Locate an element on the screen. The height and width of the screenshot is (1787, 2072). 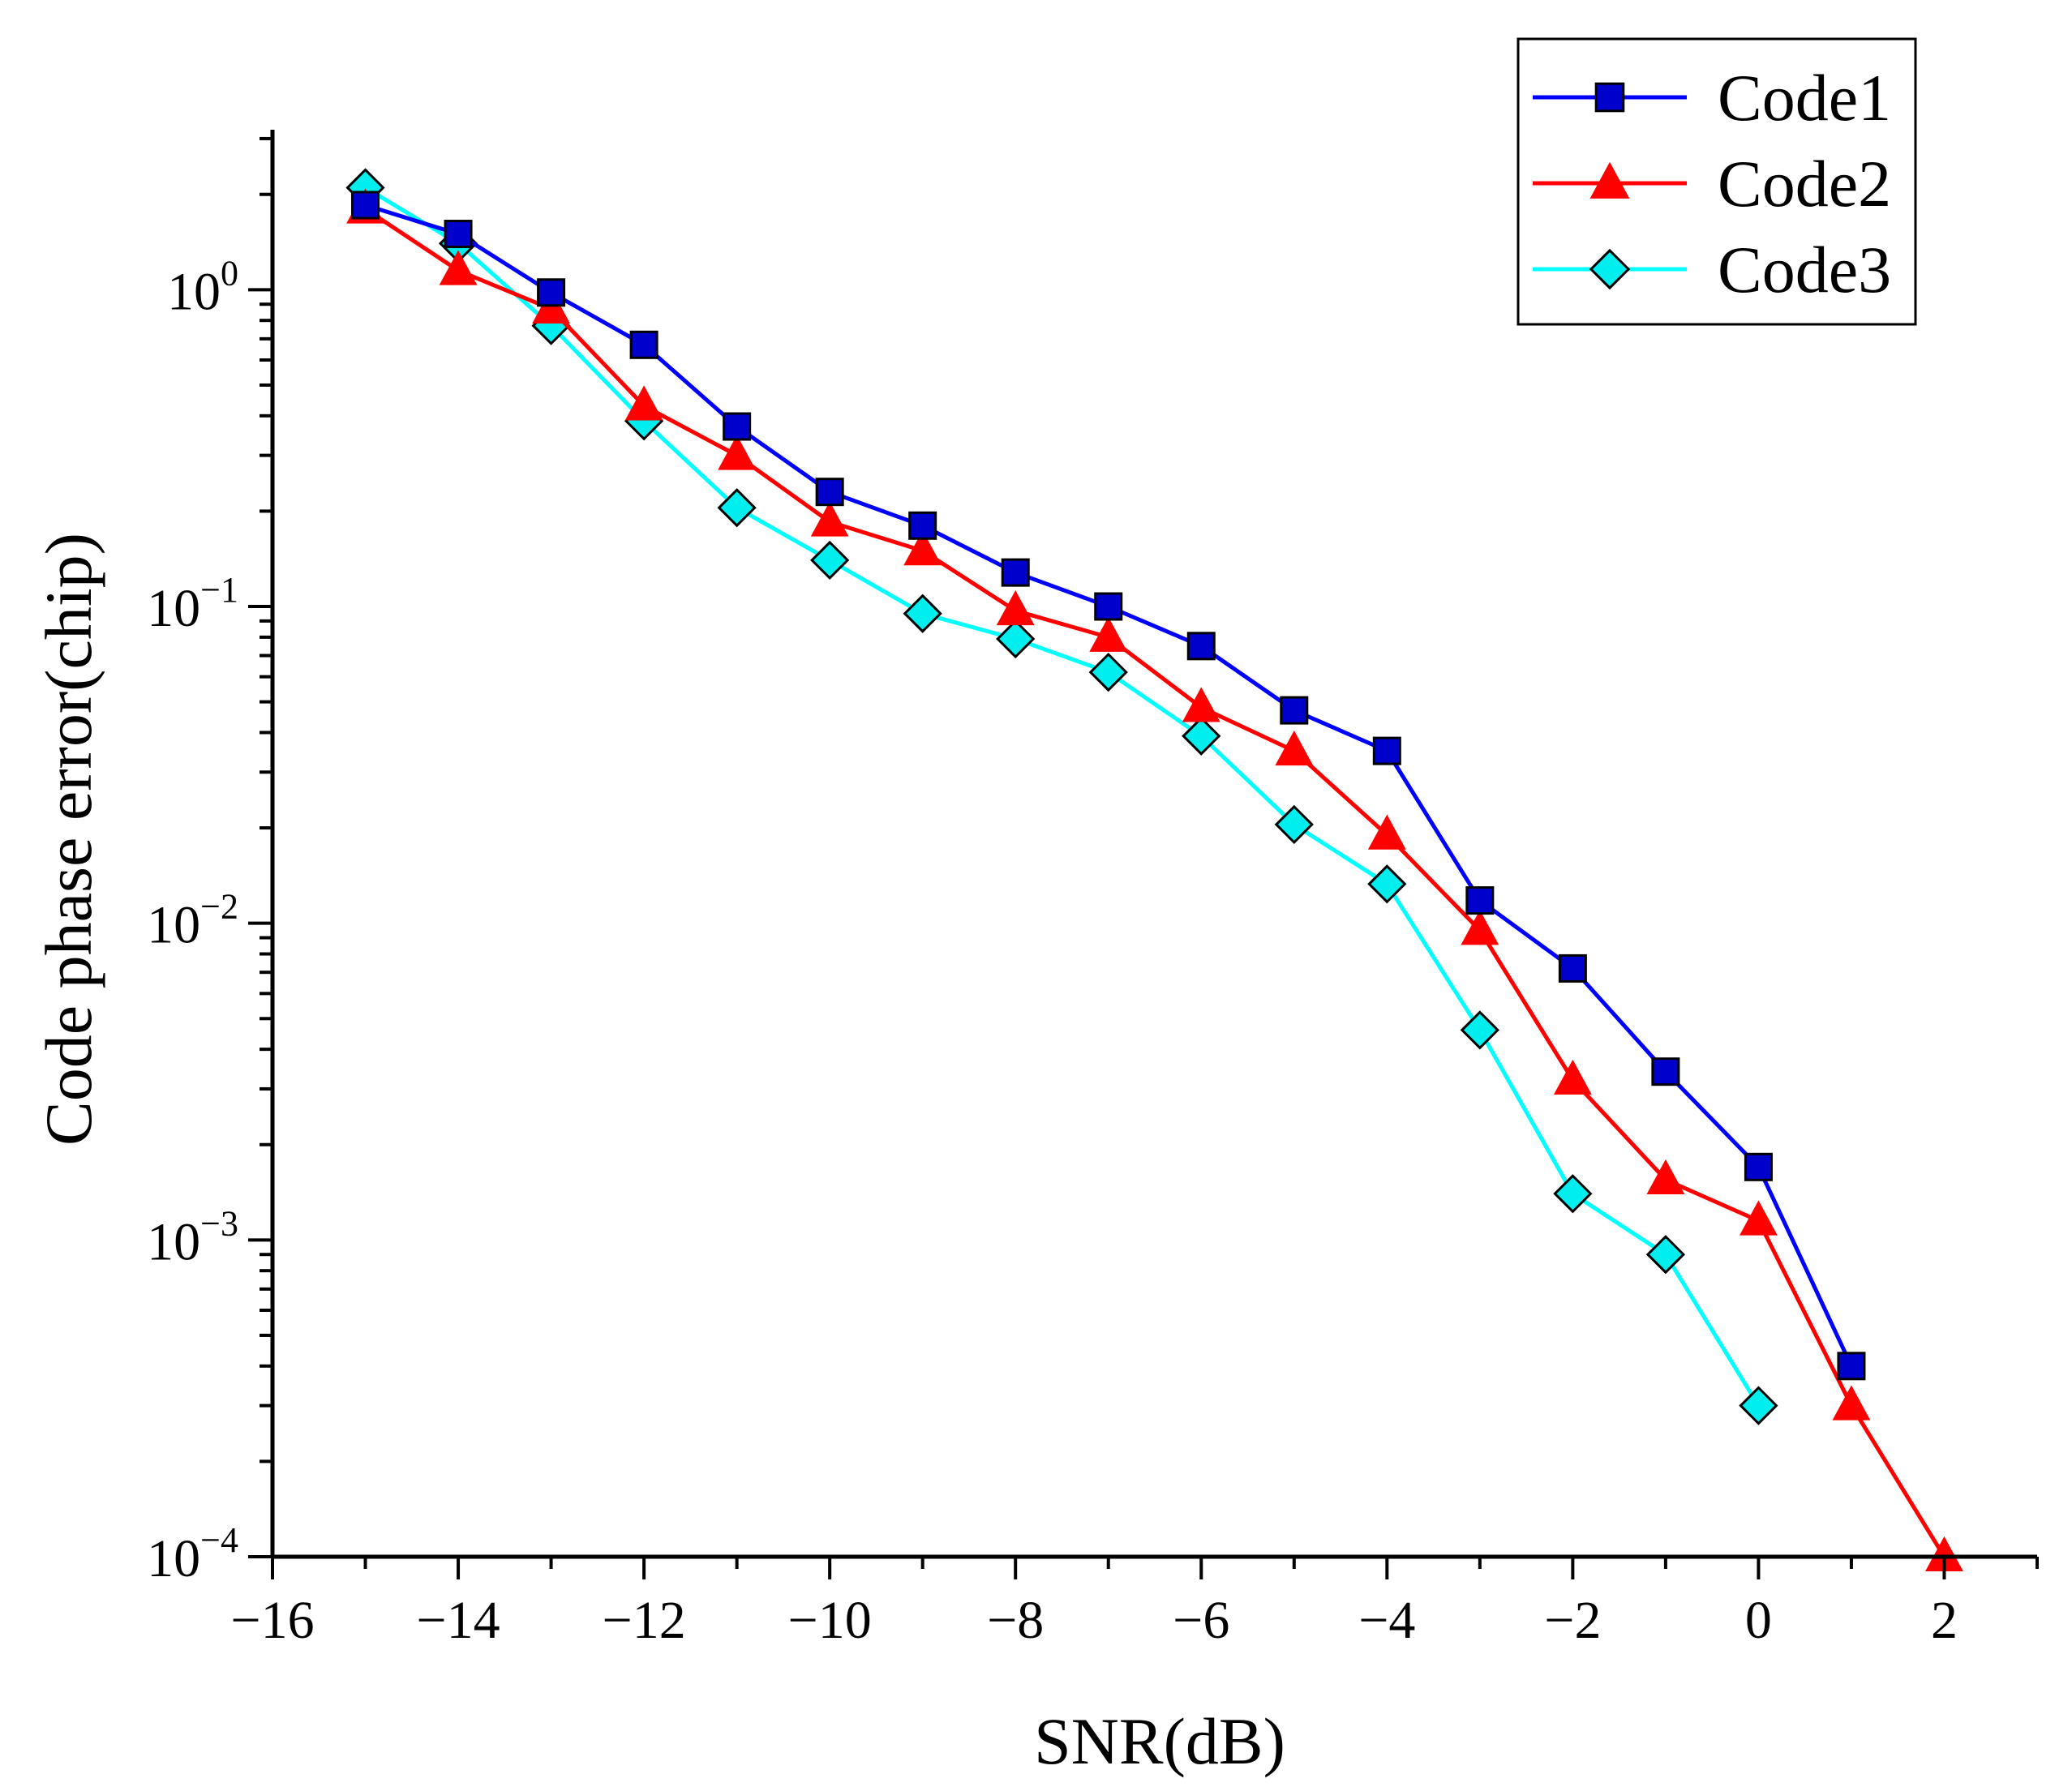
x-tick-label: −14 is located at coordinates (458, 1621).